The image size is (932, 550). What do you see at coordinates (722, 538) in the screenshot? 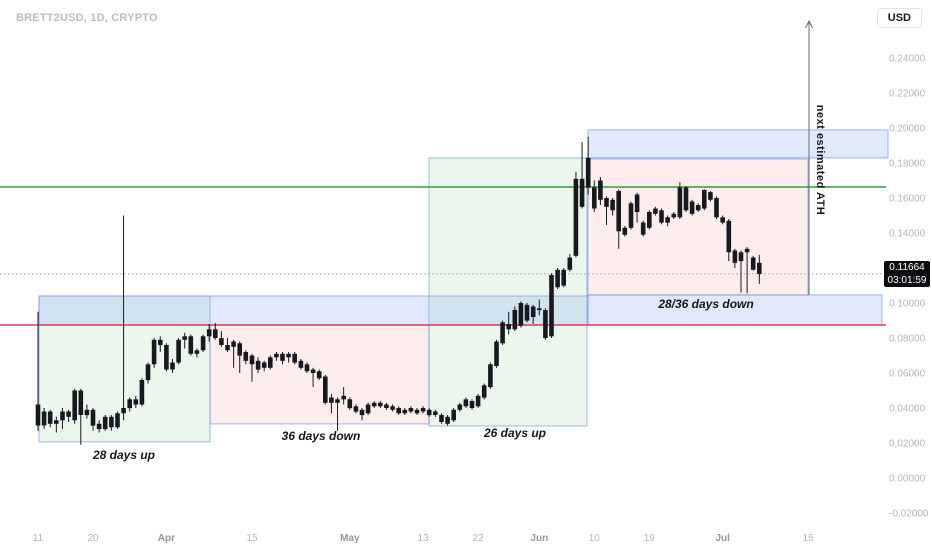
I see `time-tick-label: Jul` at bounding box center [722, 538].